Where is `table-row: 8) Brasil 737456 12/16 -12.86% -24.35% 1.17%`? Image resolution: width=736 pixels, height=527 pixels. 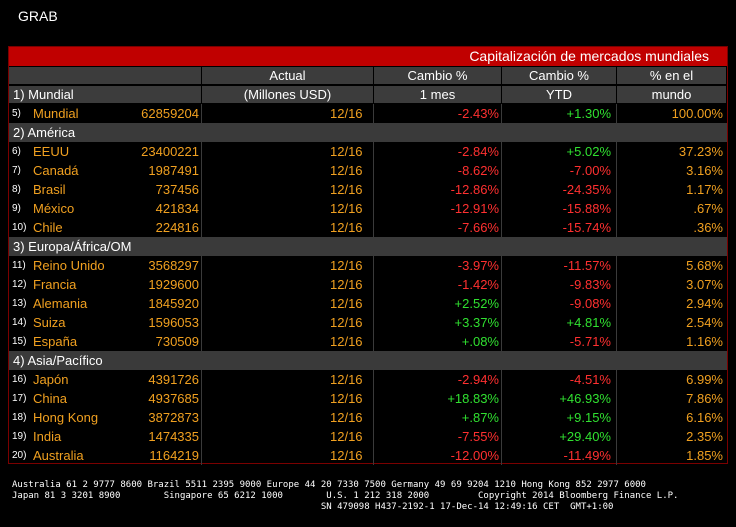 table-row: 8) Brasil 737456 12/16 -12.86% -24.35% 1.17% is located at coordinates (368, 189).